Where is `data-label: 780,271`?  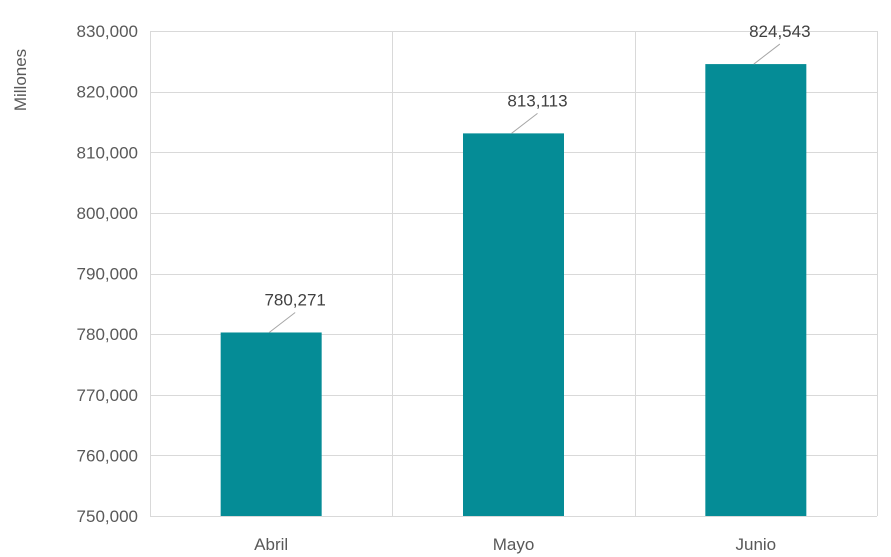
data-label: 780,271 is located at coordinates (294, 299).